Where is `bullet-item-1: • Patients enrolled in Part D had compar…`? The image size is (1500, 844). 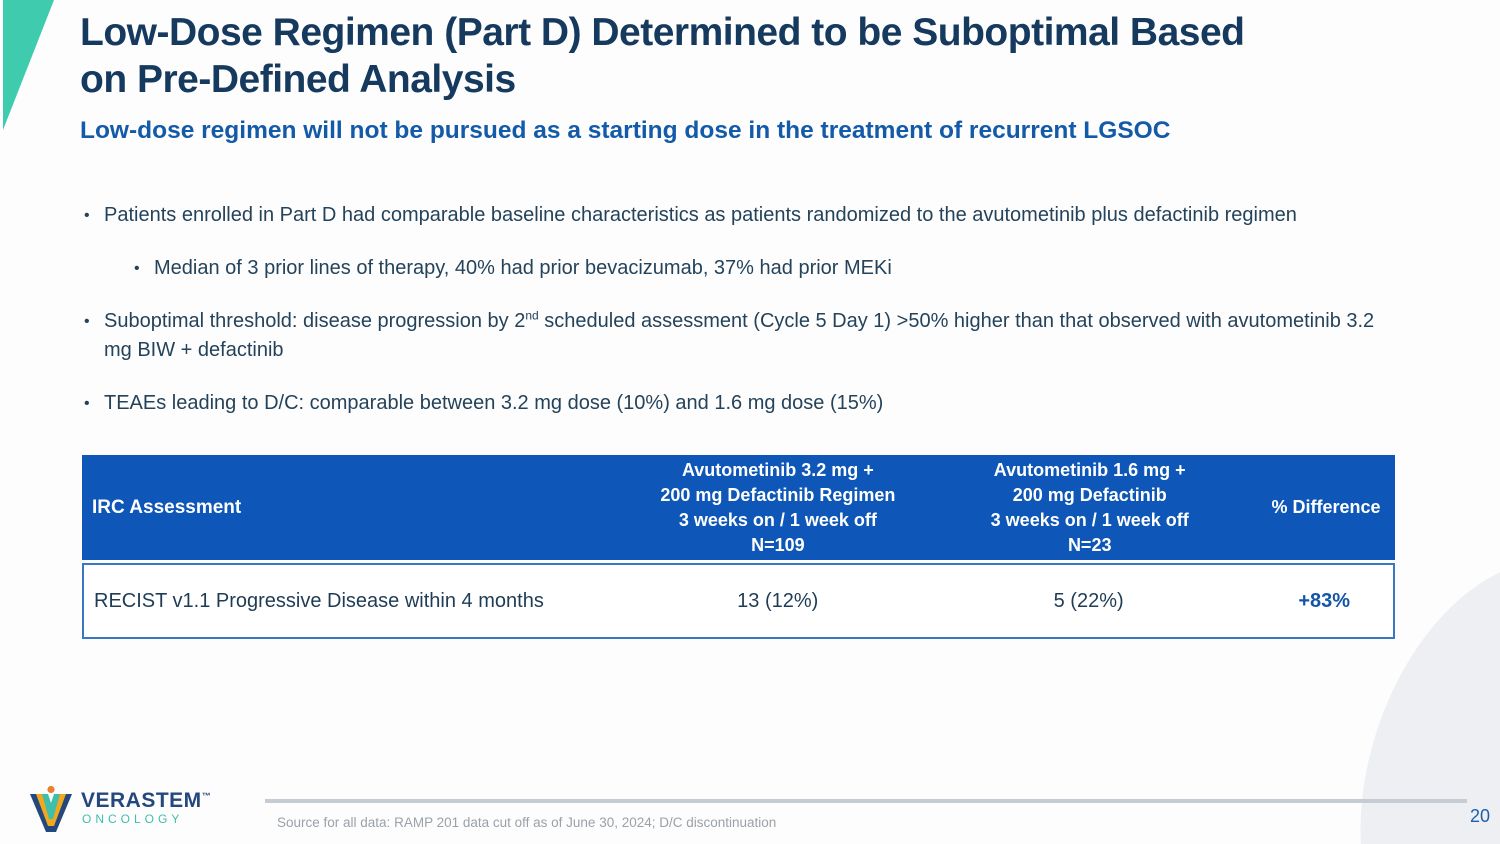
bullet-item-1: • Patients enrolled in Part D had compar… is located at coordinates (735, 215).